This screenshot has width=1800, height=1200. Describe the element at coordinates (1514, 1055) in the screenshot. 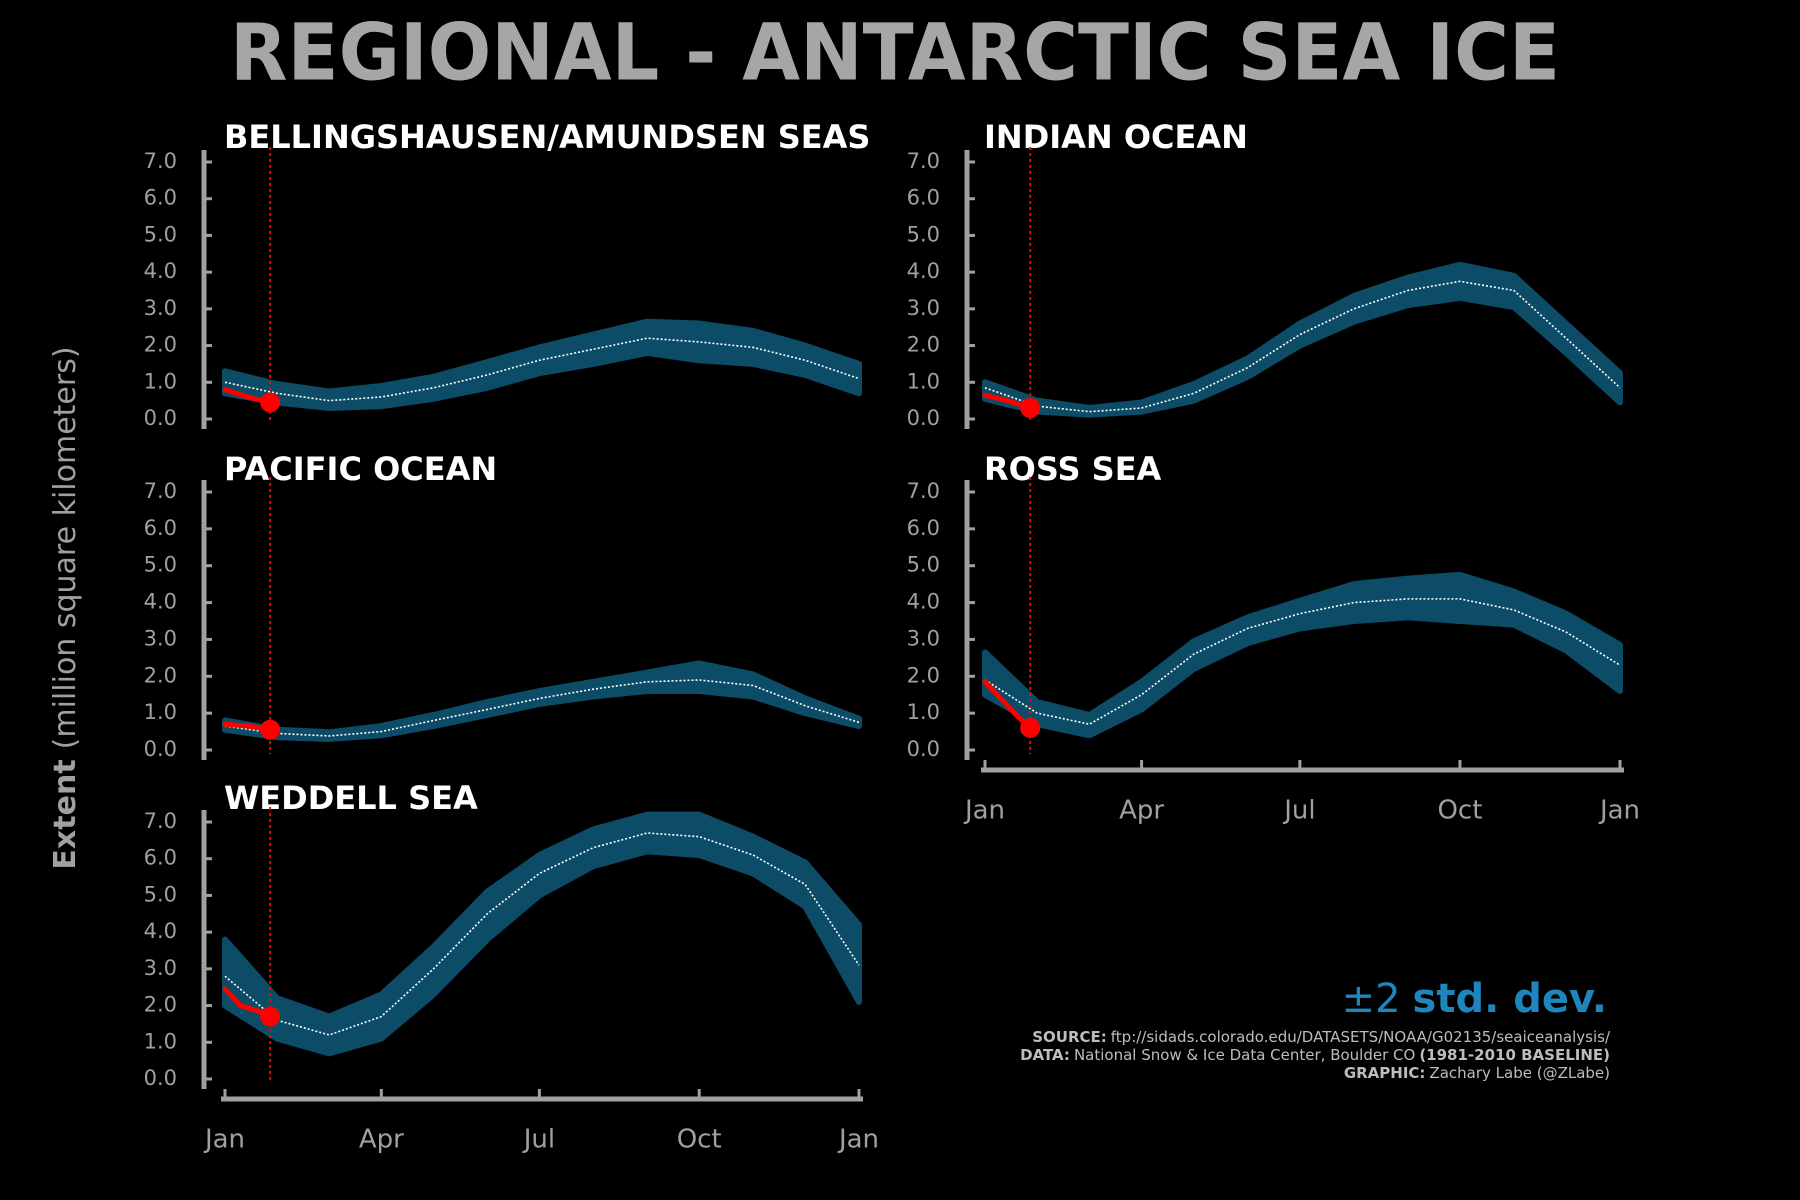

I see `data-note: (1981-2010 BASELINE)` at that location.